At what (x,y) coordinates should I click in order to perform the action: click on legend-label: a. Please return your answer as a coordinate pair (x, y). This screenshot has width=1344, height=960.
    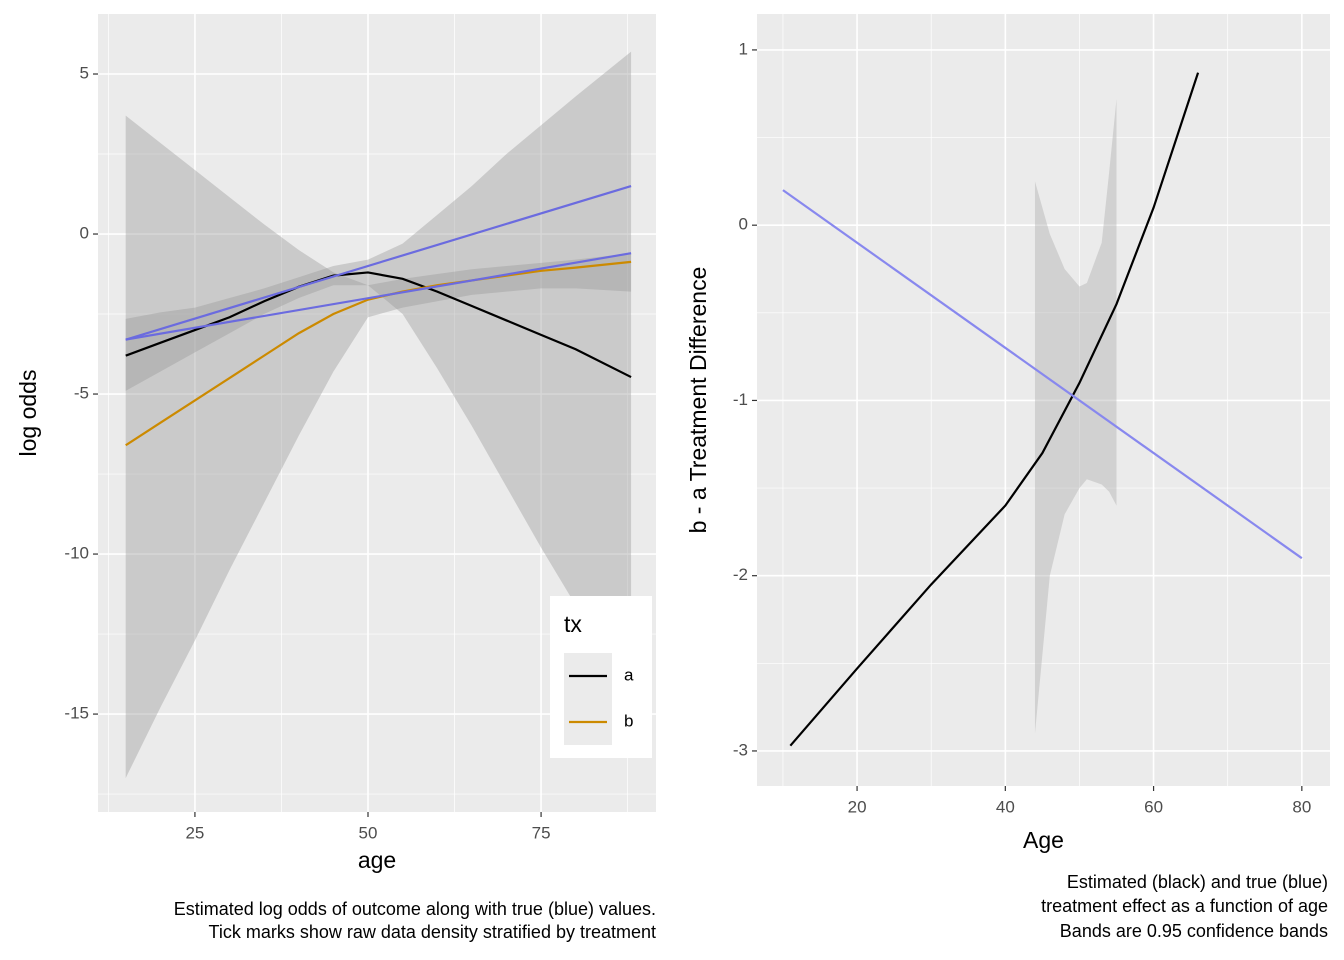
    Looking at the image, I should click on (629, 674).